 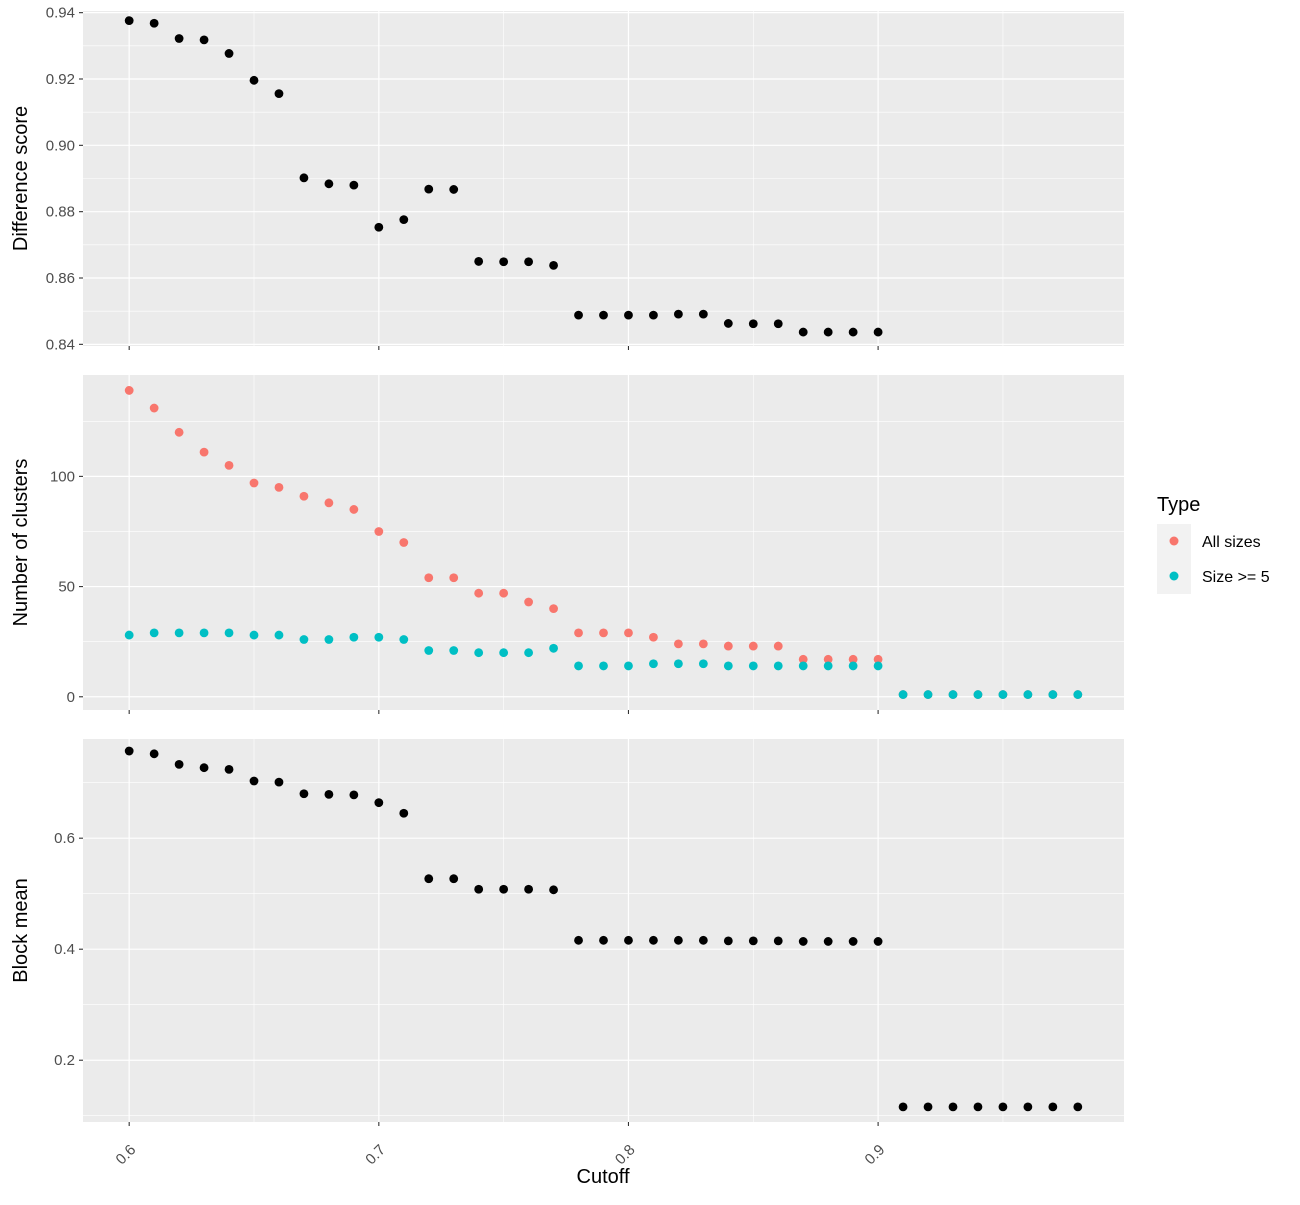 What do you see at coordinates (625, 1154) in the screenshot?
I see `x-tick-label: 0.8` at bounding box center [625, 1154].